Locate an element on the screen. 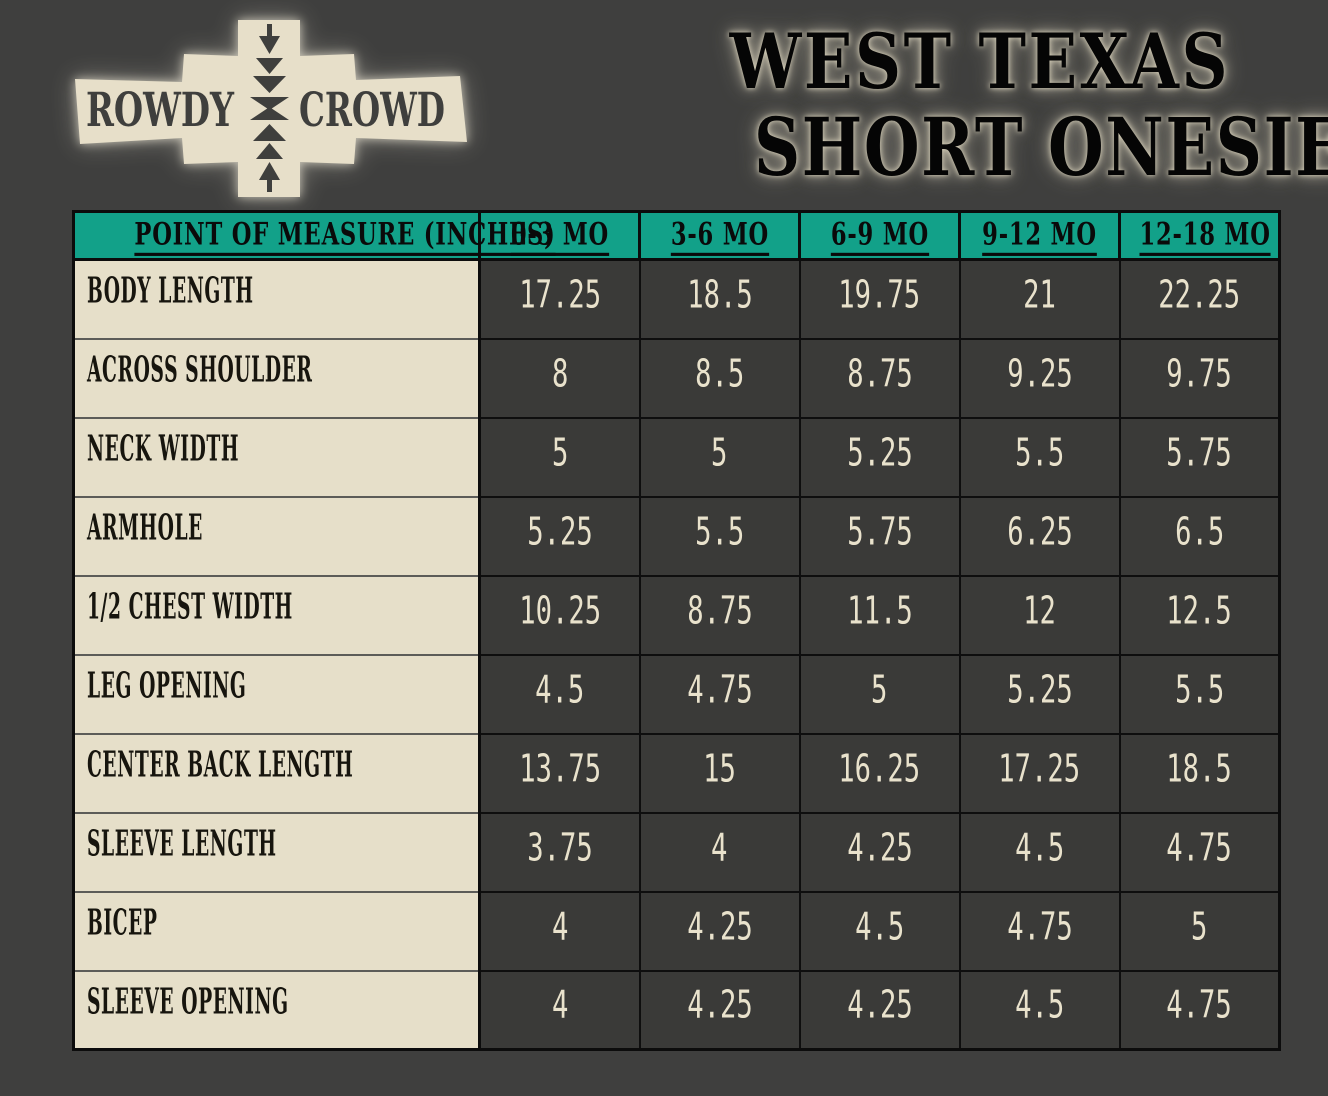 The image size is (1328, 1096). value-cell: 3.75 is located at coordinates (559, 852).